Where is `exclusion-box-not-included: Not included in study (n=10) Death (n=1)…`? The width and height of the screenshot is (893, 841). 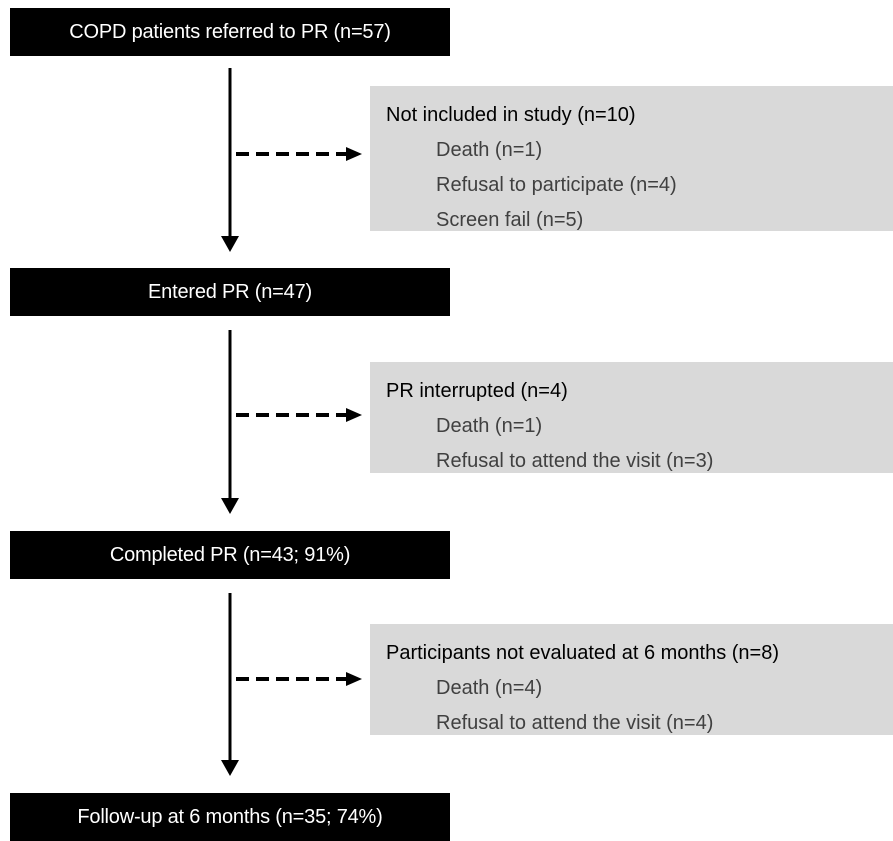
exclusion-box-not-included: Not included in study (n=10) Death (n=1)… is located at coordinates (631, 158).